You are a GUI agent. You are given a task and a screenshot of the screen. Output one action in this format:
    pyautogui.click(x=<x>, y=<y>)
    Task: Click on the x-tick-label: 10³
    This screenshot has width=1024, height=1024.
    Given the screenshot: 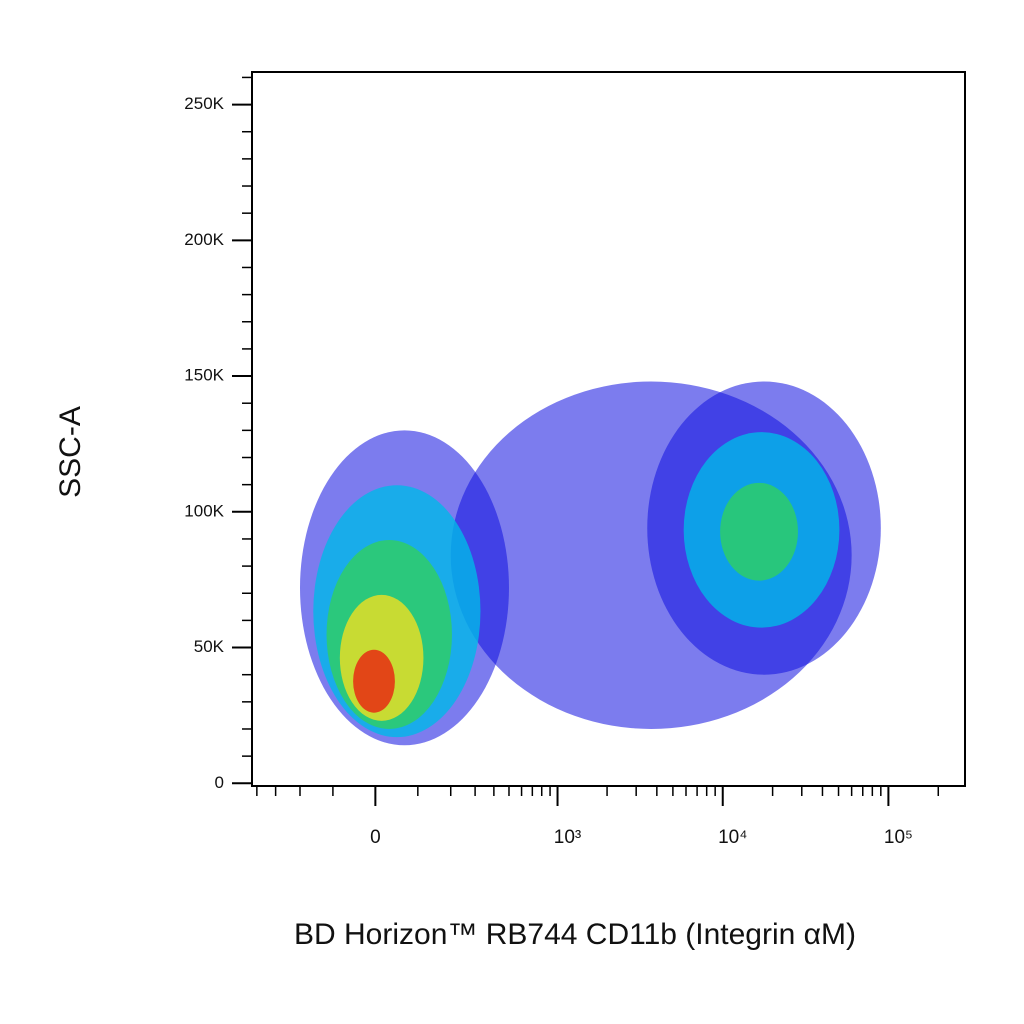 What is the action you would take?
    pyautogui.click(x=567, y=837)
    